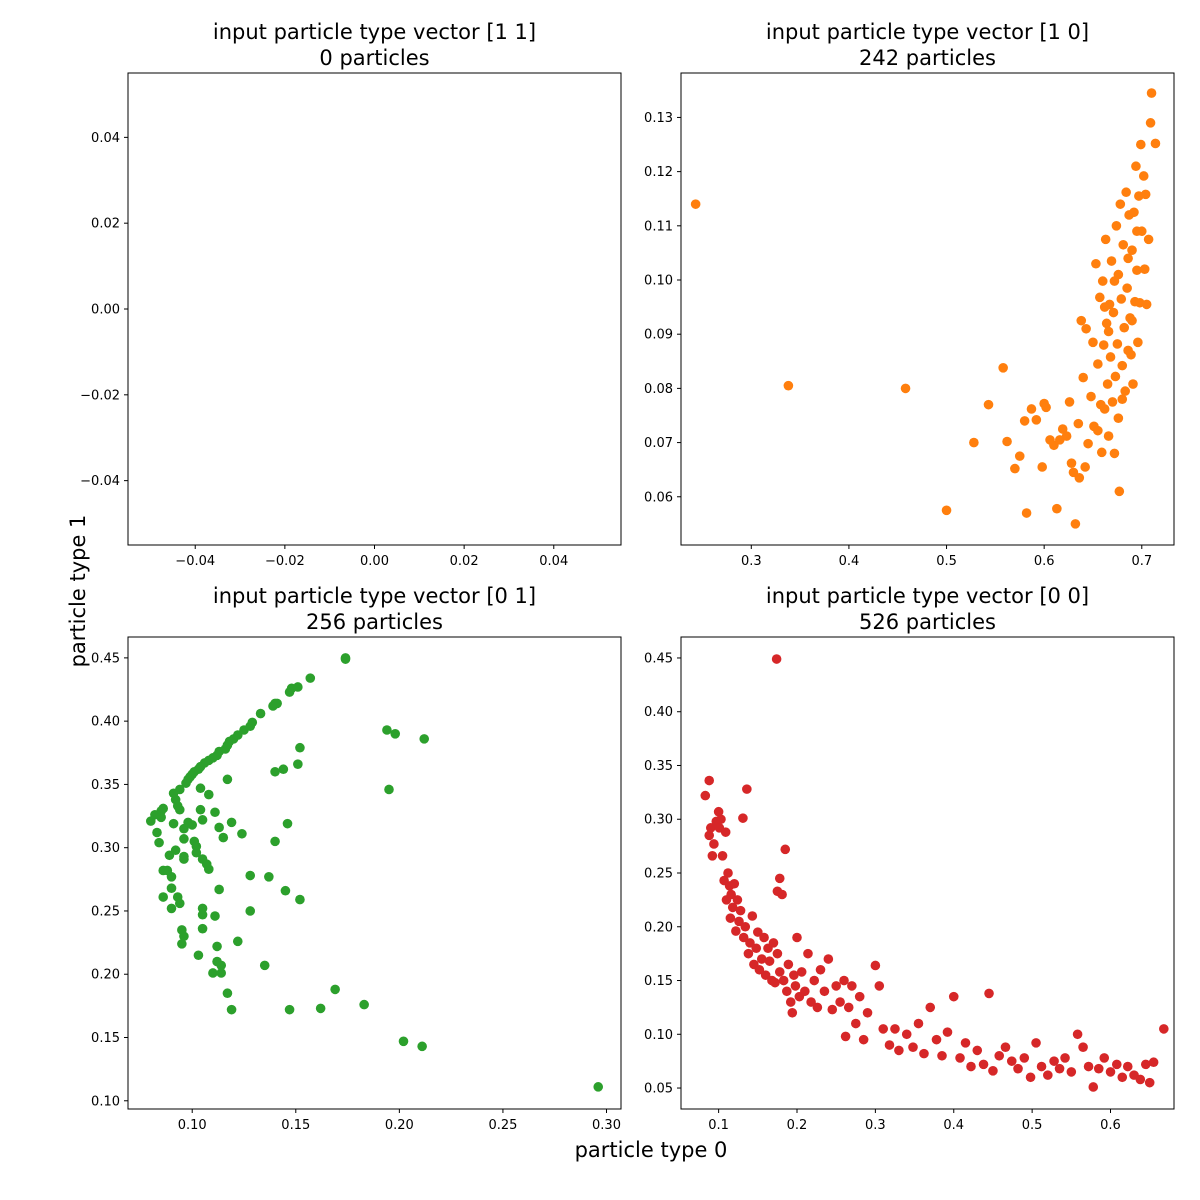 The image size is (1200, 1200). What do you see at coordinates (105, 722) in the screenshot?
I see `y-tick-label: 0.40` at bounding box center [105, 722].